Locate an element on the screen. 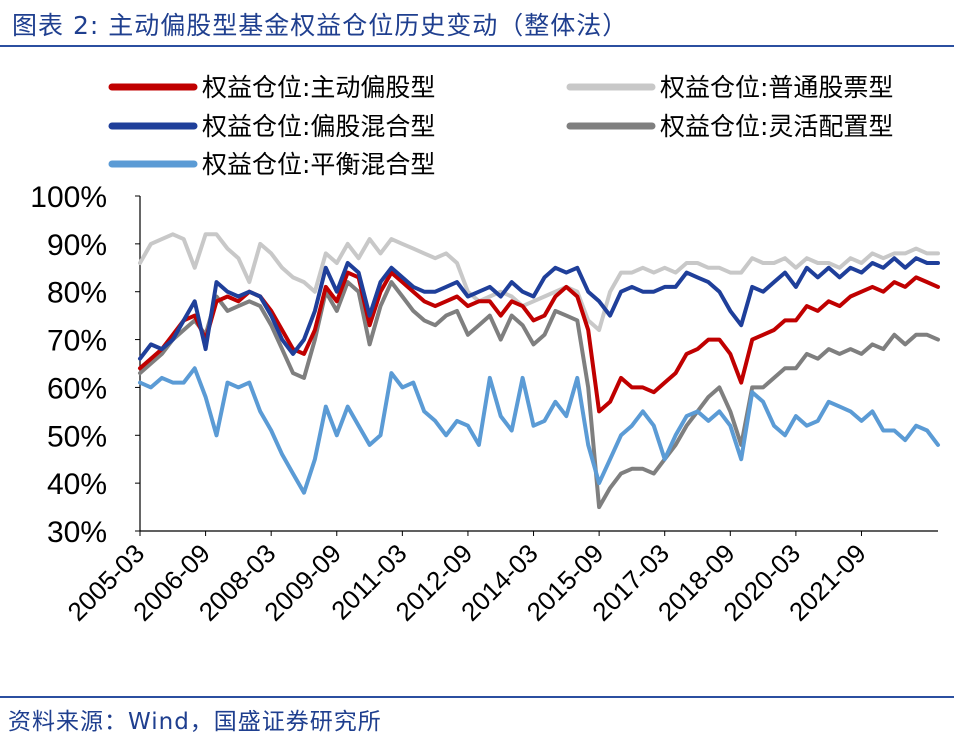 The width and height of the screenshot is (954, 741). title-divider is located at coordinates (477, 46).